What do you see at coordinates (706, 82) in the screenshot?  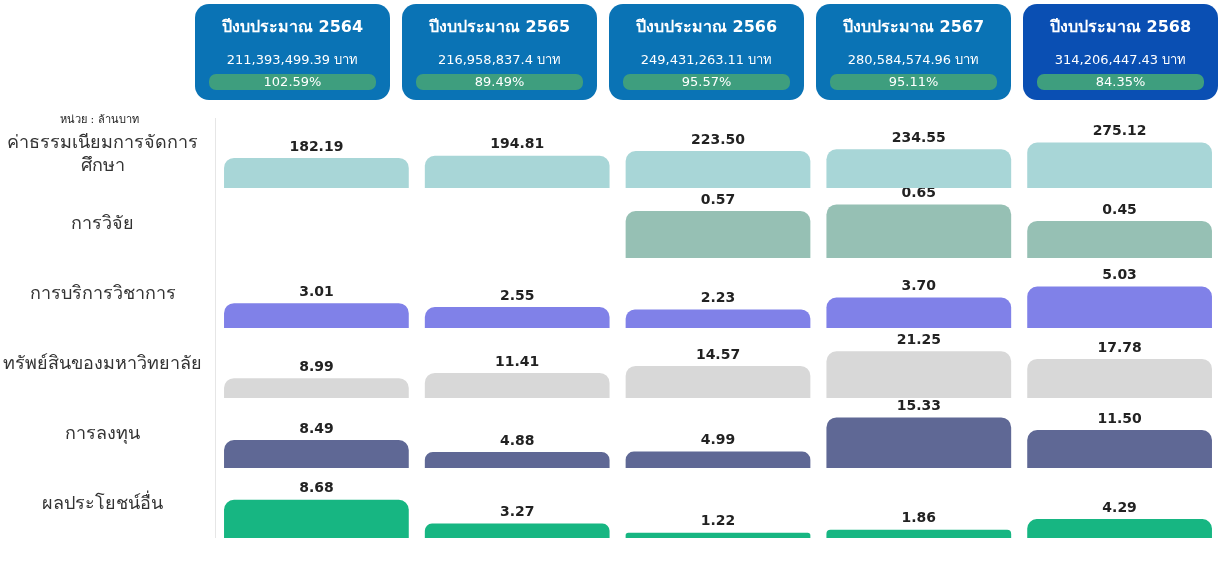 I see `text: 95.57%` at bounding box center [706, 82].